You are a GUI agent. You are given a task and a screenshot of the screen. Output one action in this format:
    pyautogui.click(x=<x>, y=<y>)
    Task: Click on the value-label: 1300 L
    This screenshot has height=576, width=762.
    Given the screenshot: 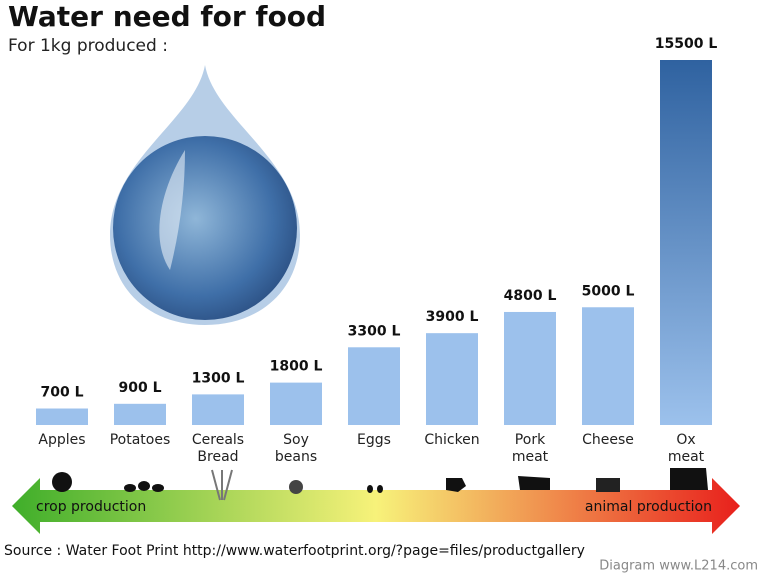 What is the action you would take?
    pyautogui.click(x=218, y=378)
    